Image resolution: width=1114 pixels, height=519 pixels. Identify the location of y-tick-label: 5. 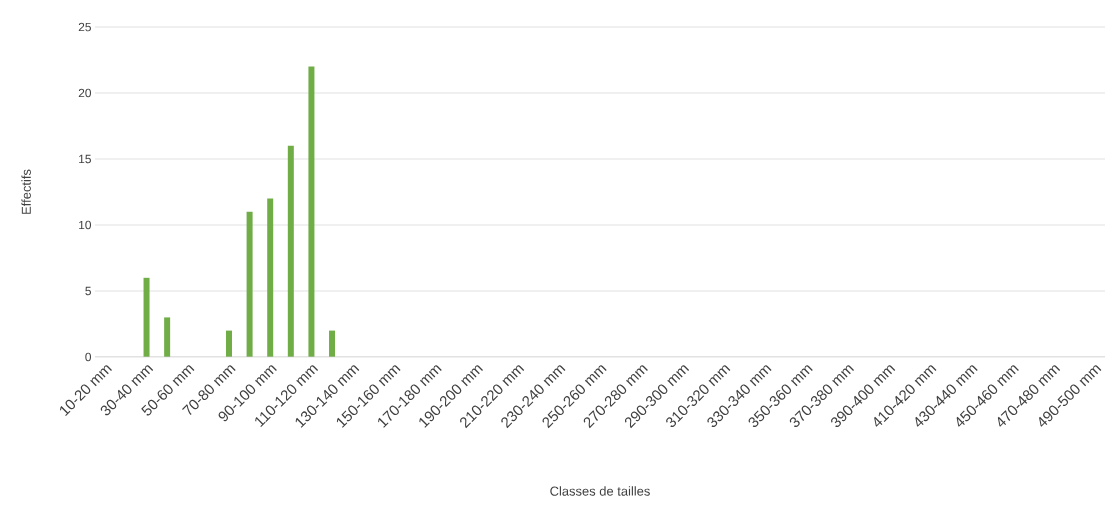
(88, 291).